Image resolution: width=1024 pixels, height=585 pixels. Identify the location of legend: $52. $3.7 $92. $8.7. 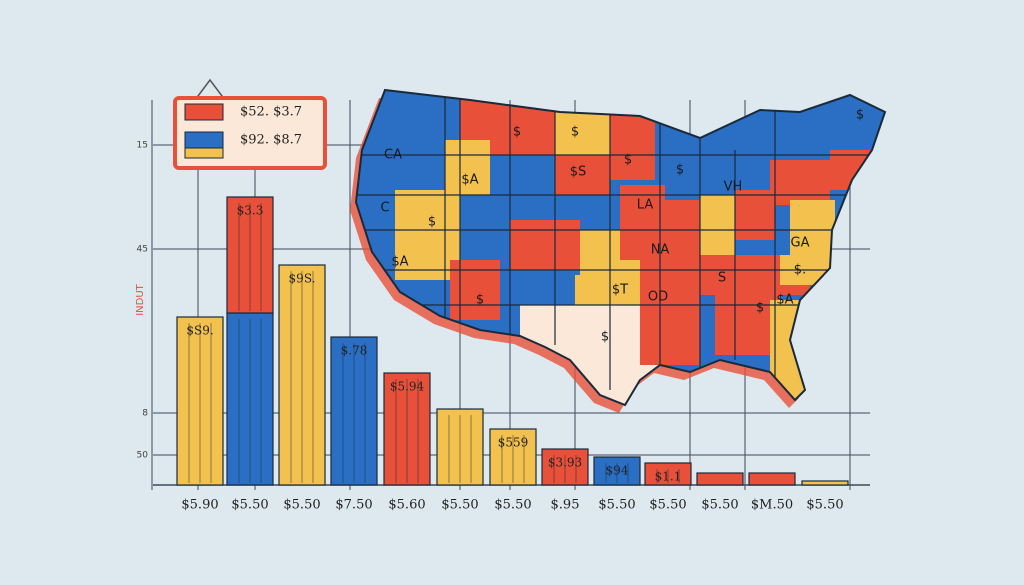
(250, 124).